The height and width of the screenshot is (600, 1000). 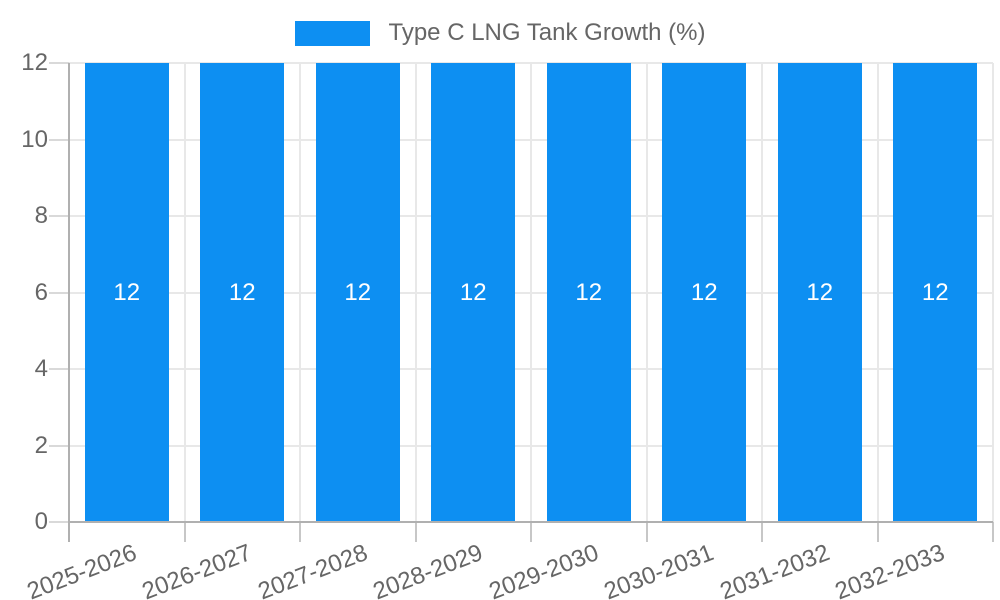 What do you see at coordinates (547, 32) in the screenshot?
I see `legend-label: Type C LNG Tank Growth (%)` at bounding box center [547, 32].